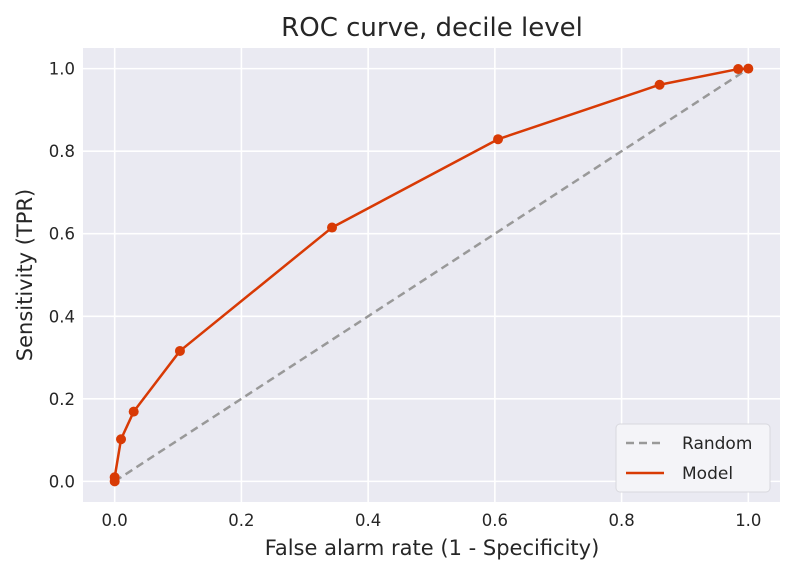 The image size is (795, 575). I want to click on legend-box, so click(693, 458).